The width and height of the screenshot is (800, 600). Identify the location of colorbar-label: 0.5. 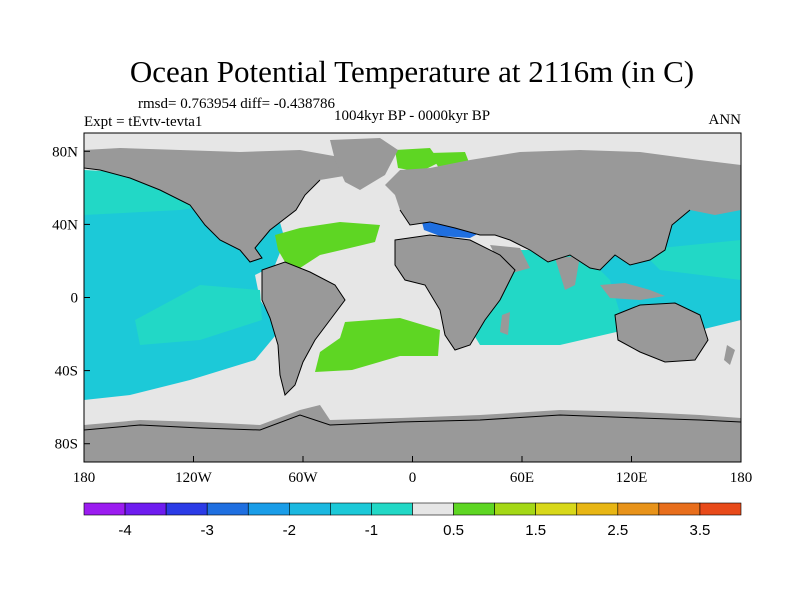
(453, 530).